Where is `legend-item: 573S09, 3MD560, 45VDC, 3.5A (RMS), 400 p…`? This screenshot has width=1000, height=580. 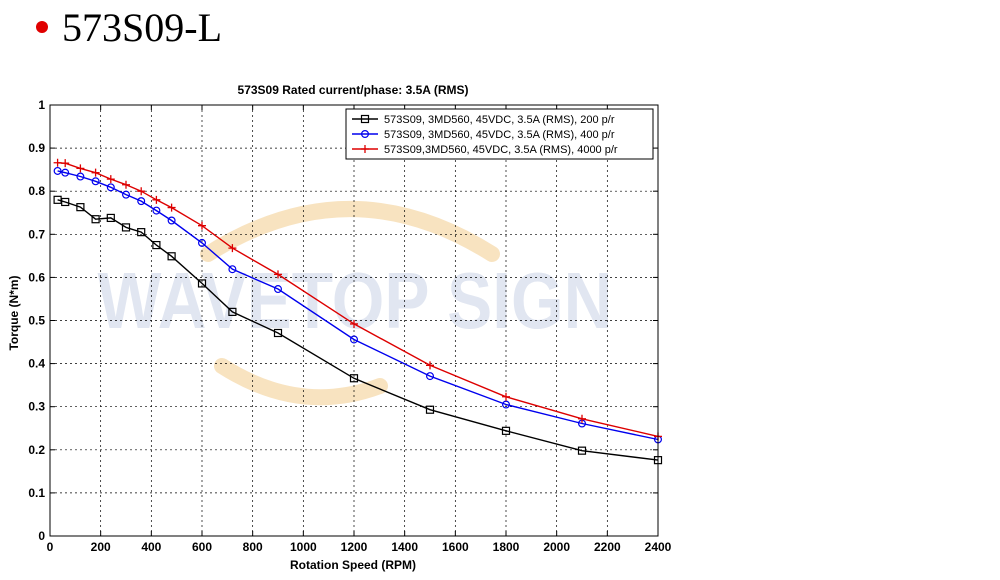
legend-item: 573S09, 3MD560, 45VDC, 3.5A (RMS), 400 p… is located at coordinates (483, 135).